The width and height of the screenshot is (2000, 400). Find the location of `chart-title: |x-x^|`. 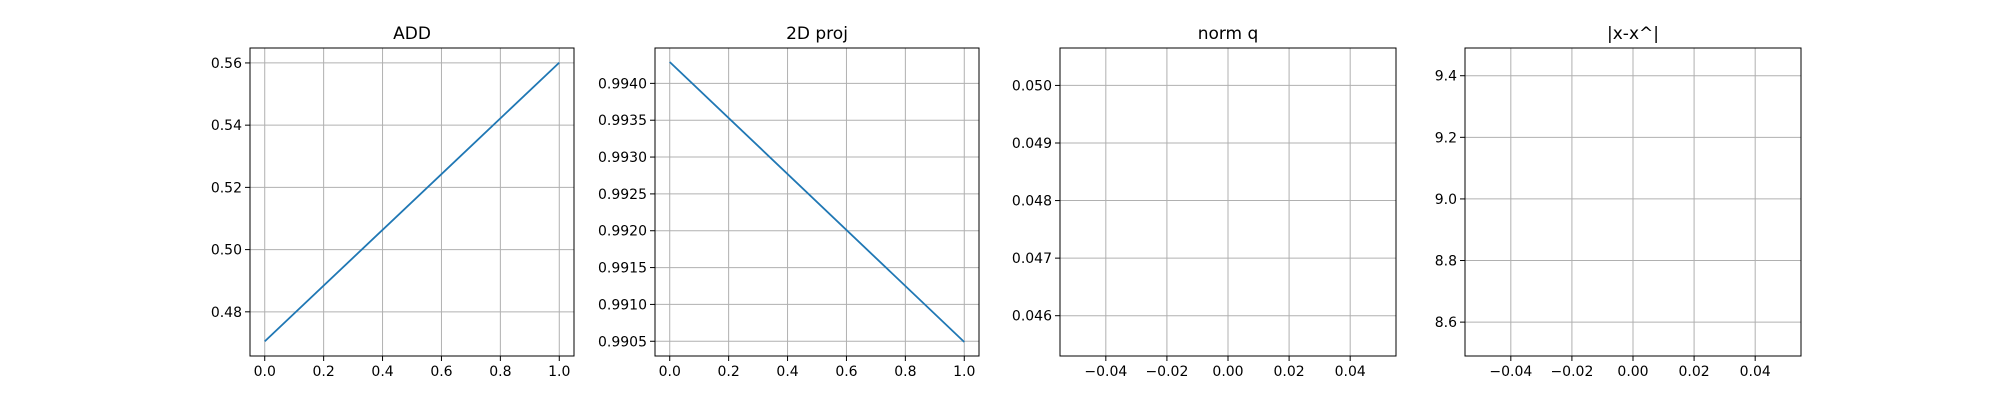

chart-title: |x-x^| is located at coordinates (1633, 34).